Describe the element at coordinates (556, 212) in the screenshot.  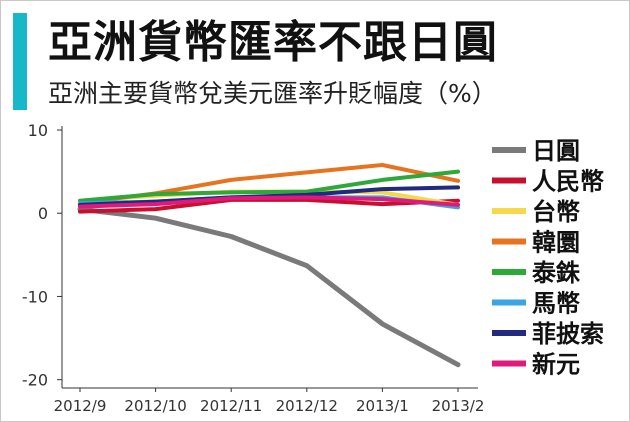
I see `legend-label: 台幣` at that location.